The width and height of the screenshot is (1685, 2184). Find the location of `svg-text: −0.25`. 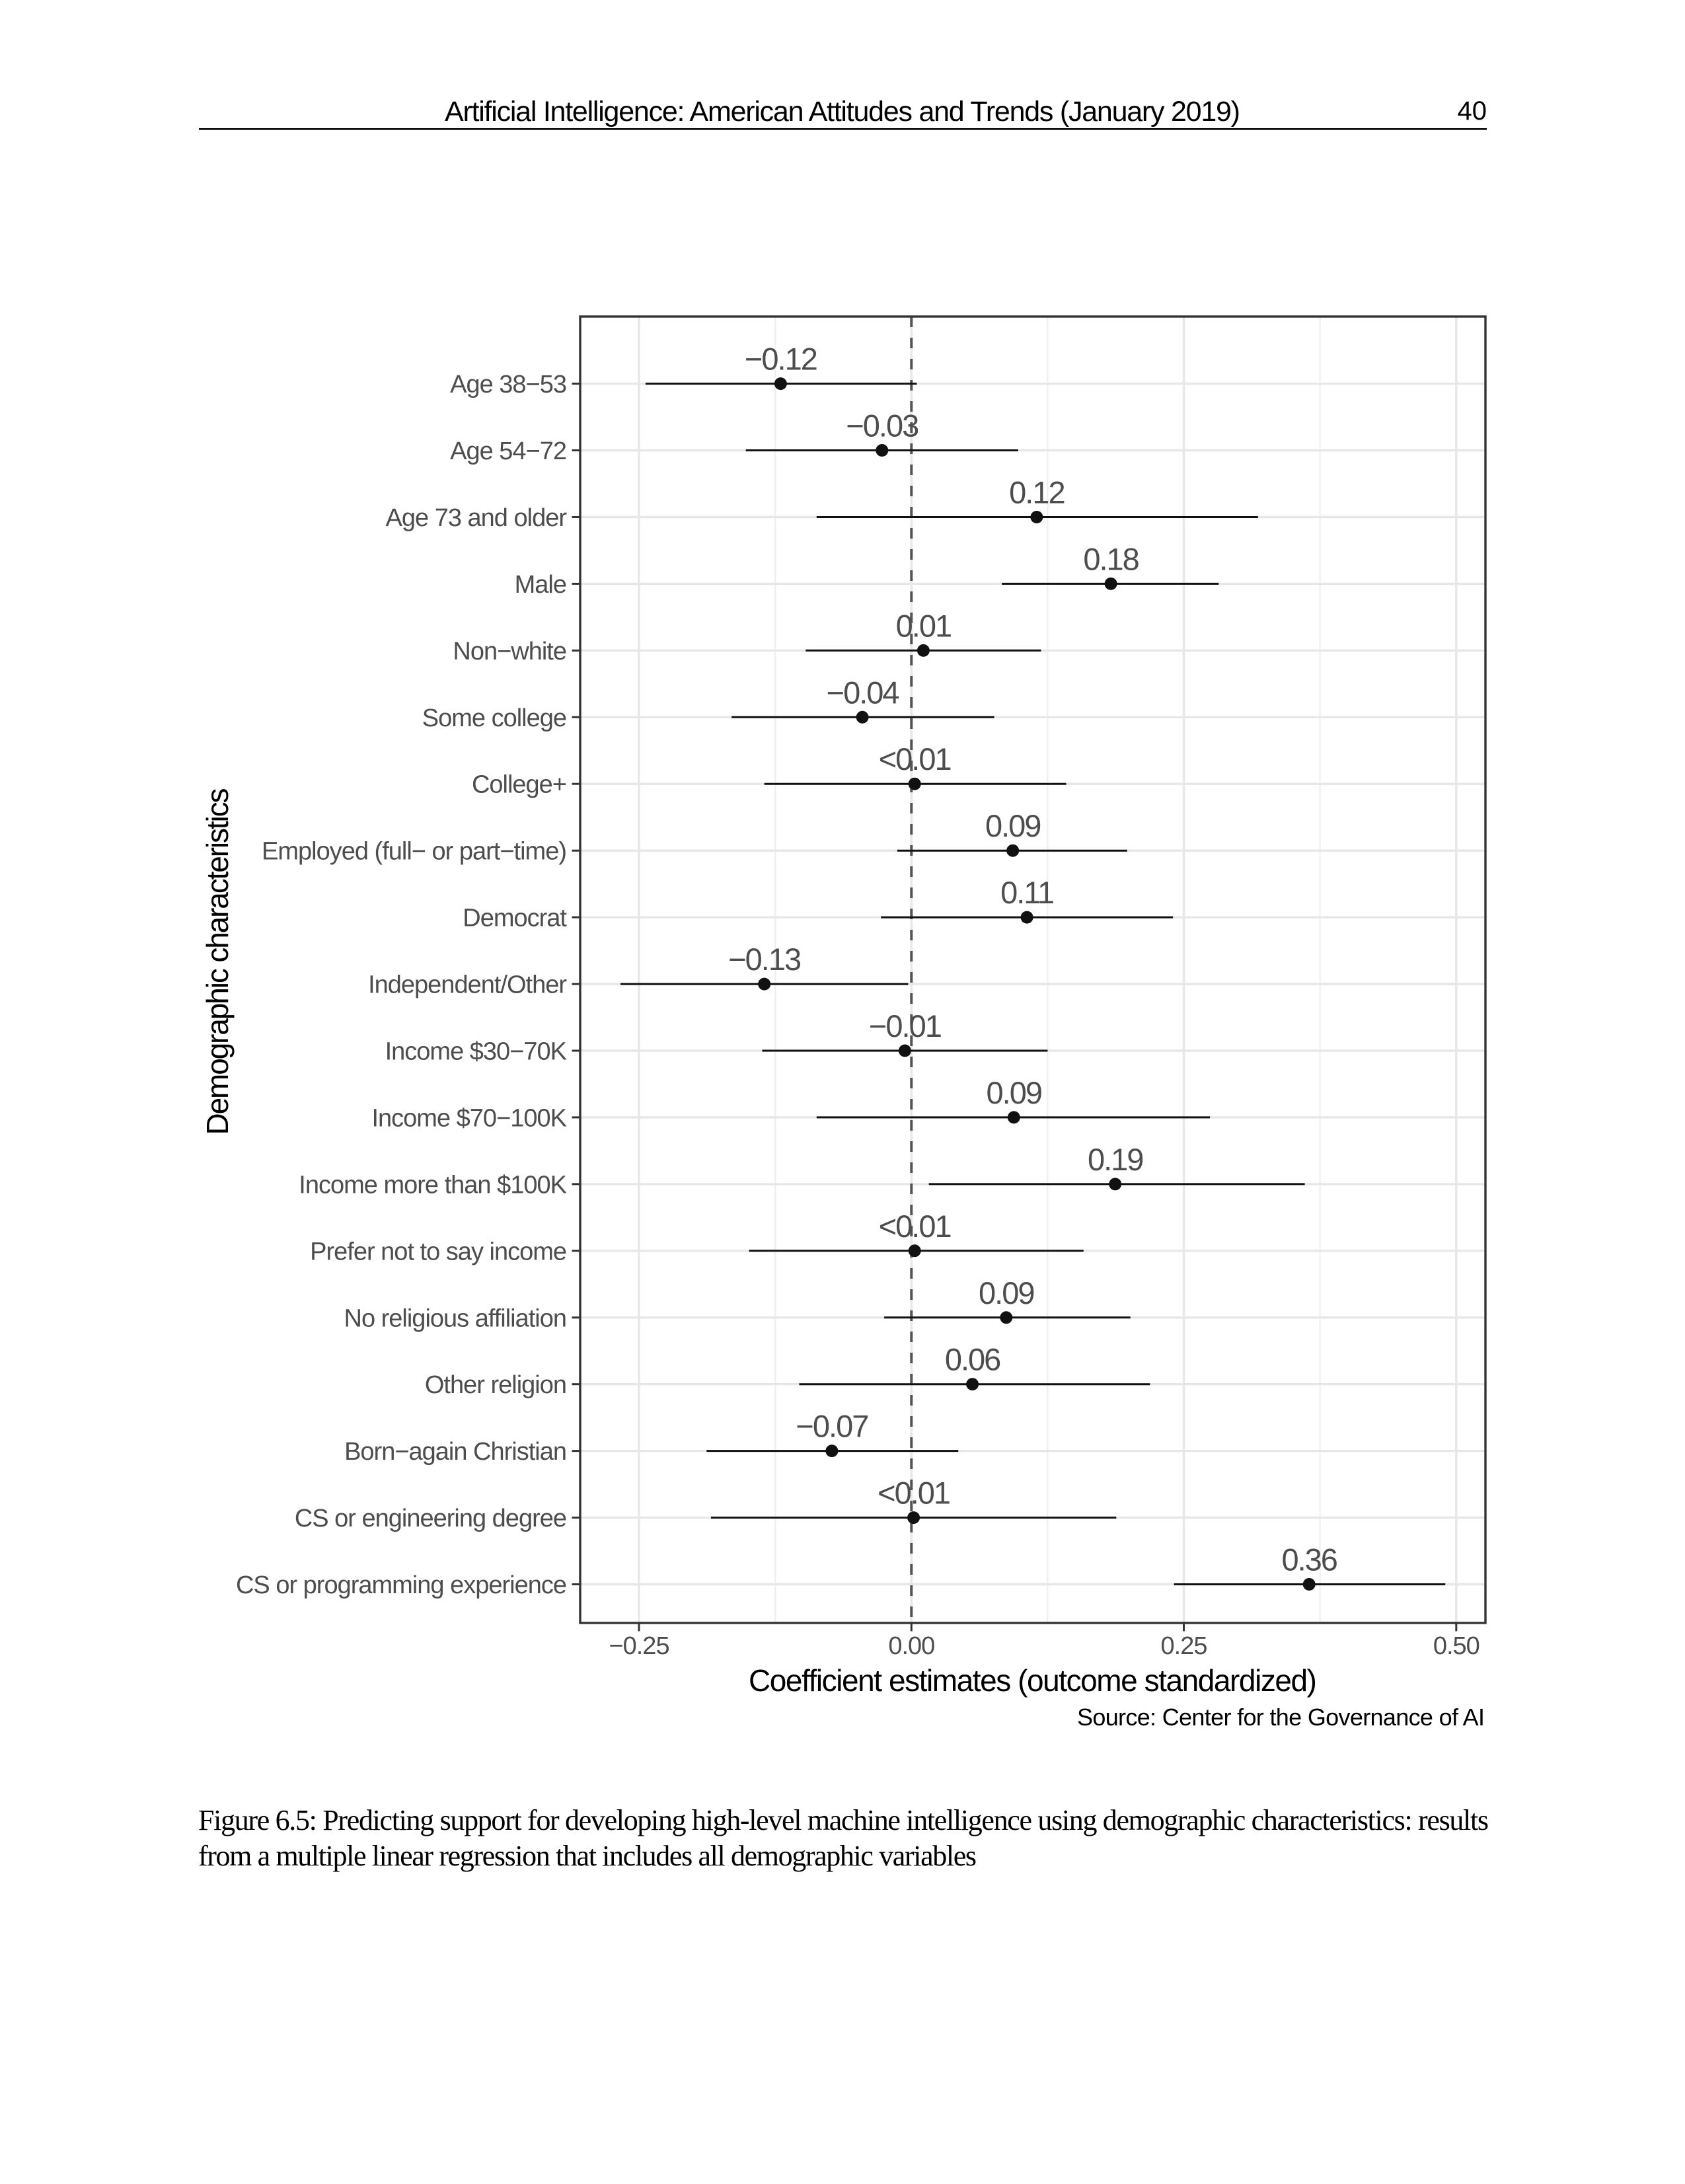

svg-text: −0.25 is located at coordinates (639, 1646).